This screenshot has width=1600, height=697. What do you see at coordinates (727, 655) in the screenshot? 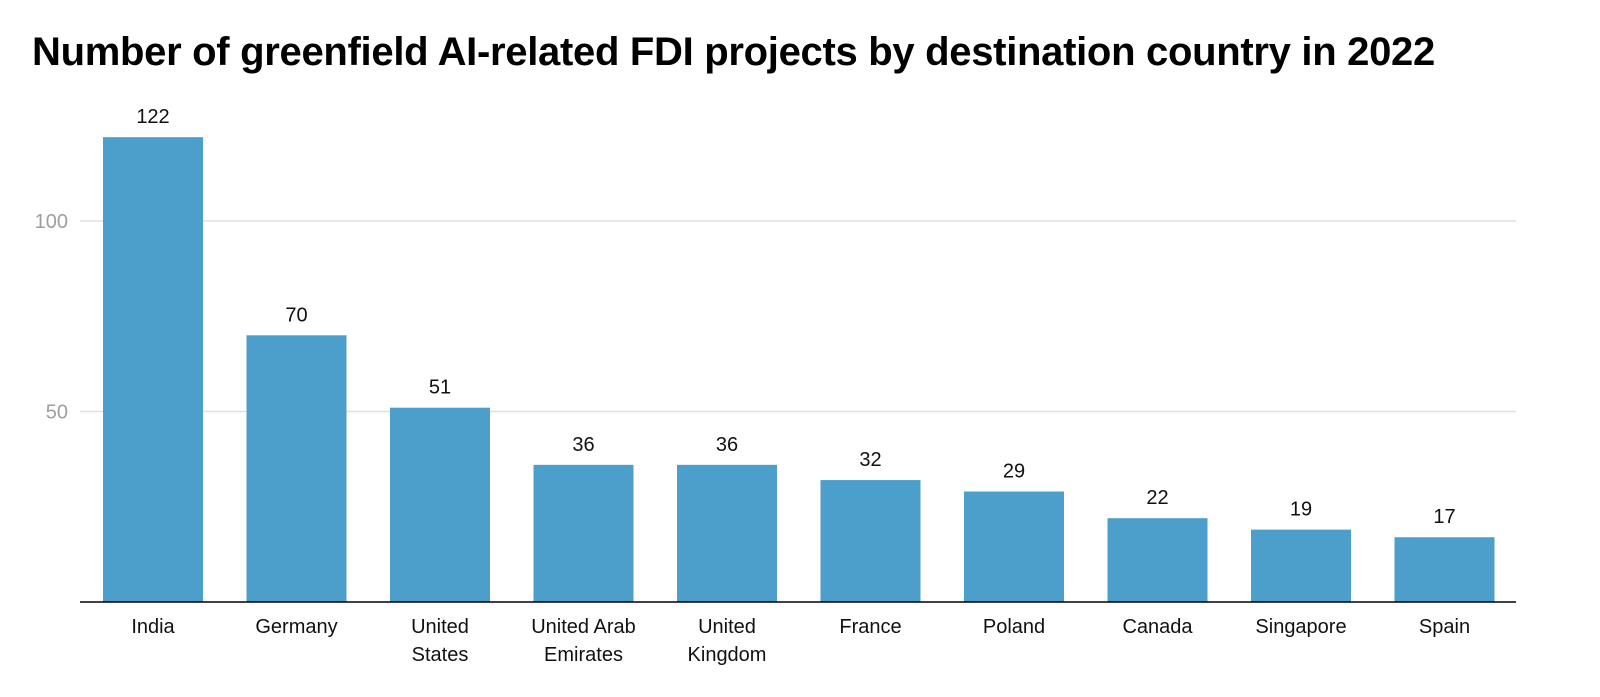
I see `x-tick-label-line: Kingdom` at bounding box center [727, 655].